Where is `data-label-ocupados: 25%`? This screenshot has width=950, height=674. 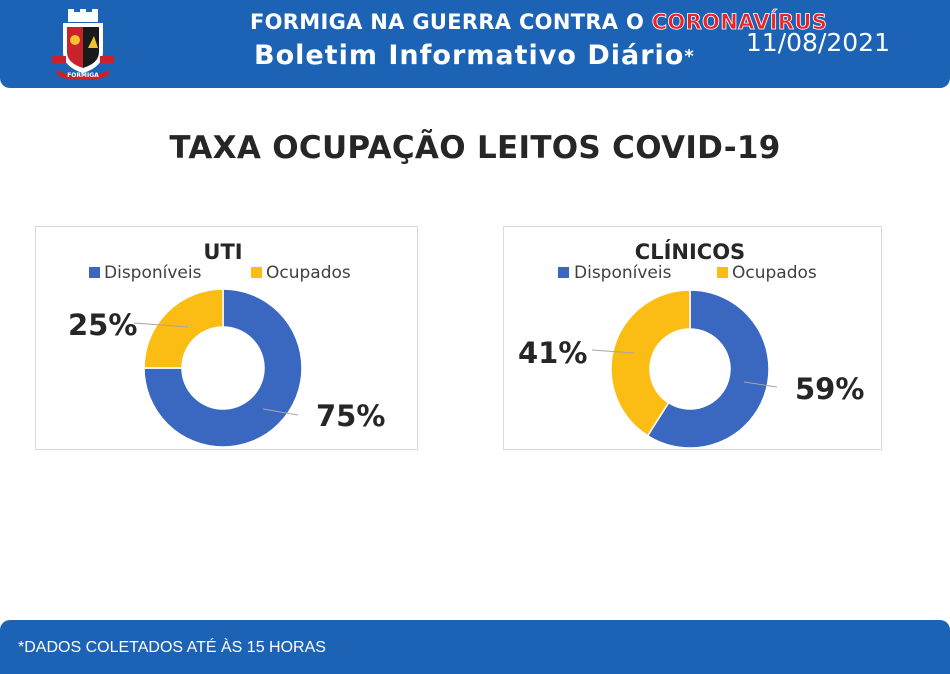
data-label-ocupados: 25% is located at coordinates (102, 325).